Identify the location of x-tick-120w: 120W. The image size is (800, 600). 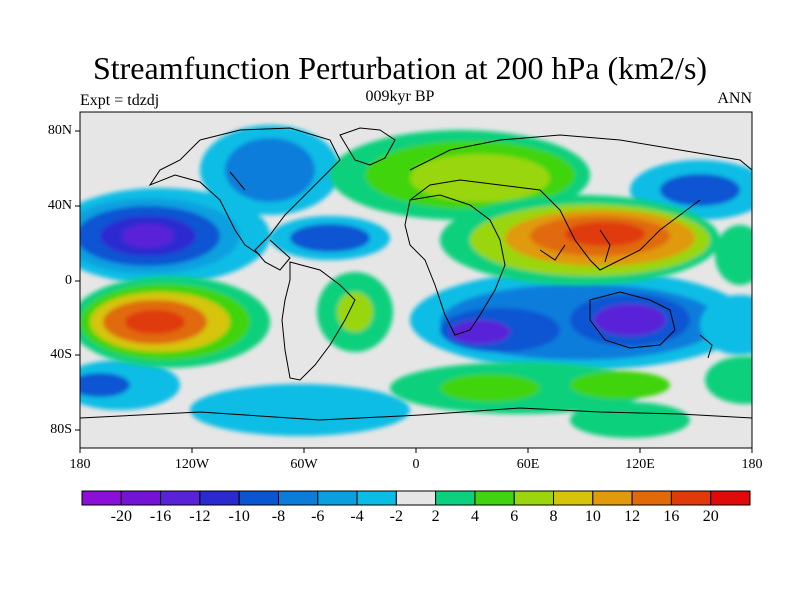
(192, 464).